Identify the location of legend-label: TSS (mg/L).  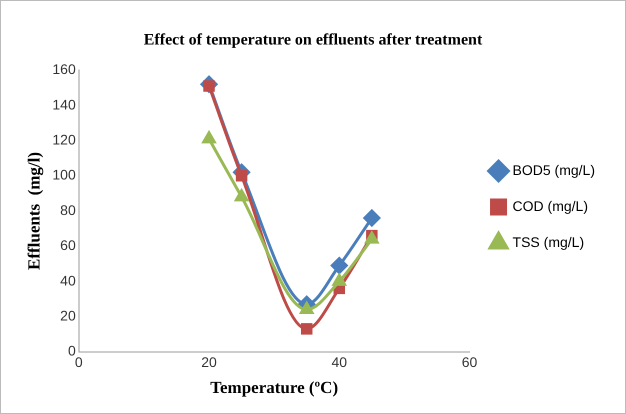
(548, 242).